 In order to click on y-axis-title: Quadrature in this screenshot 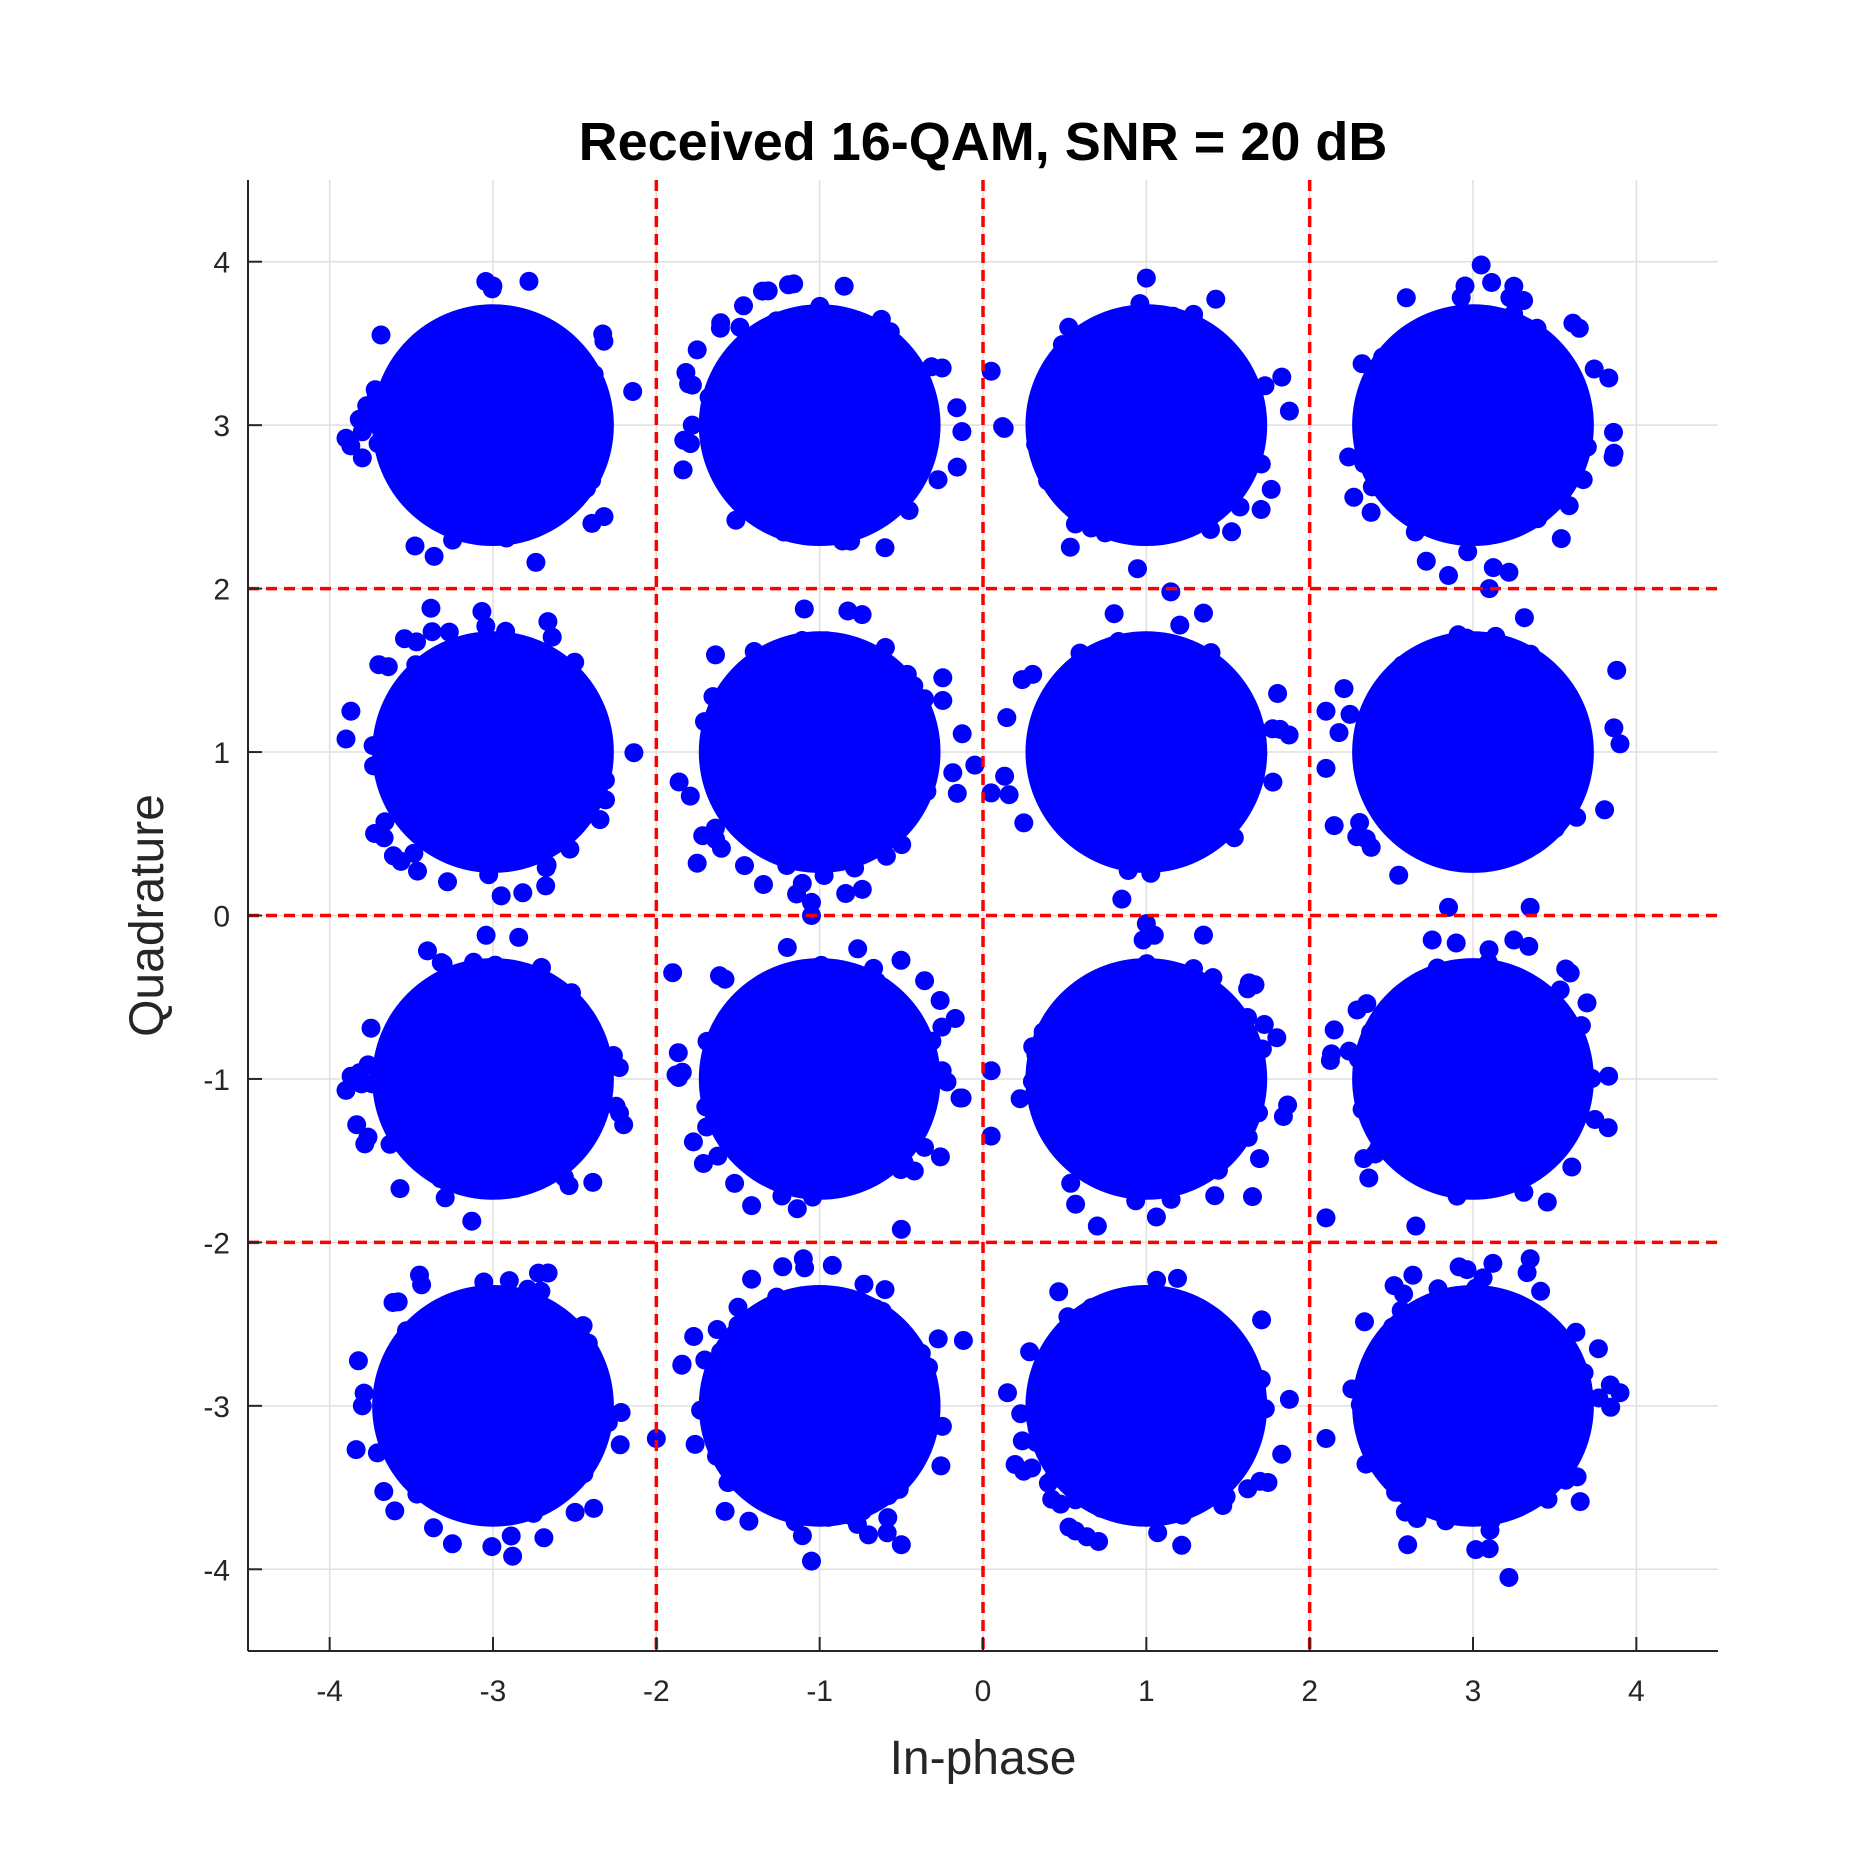, I will do `click(147, 915)`.